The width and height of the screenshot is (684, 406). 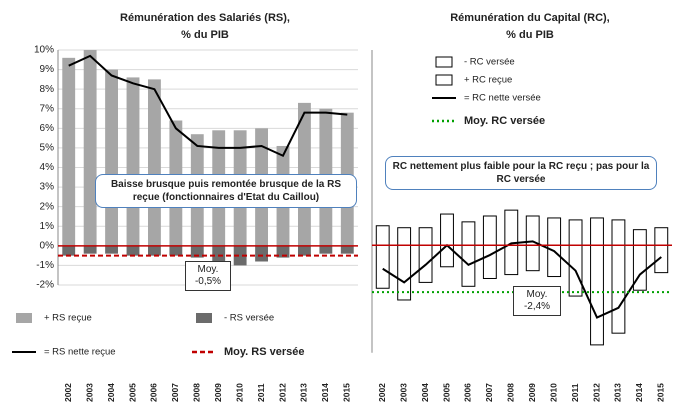 I want to click on chart-title: Rémunération des Salariés (RS),, so click(x=205, y=18).